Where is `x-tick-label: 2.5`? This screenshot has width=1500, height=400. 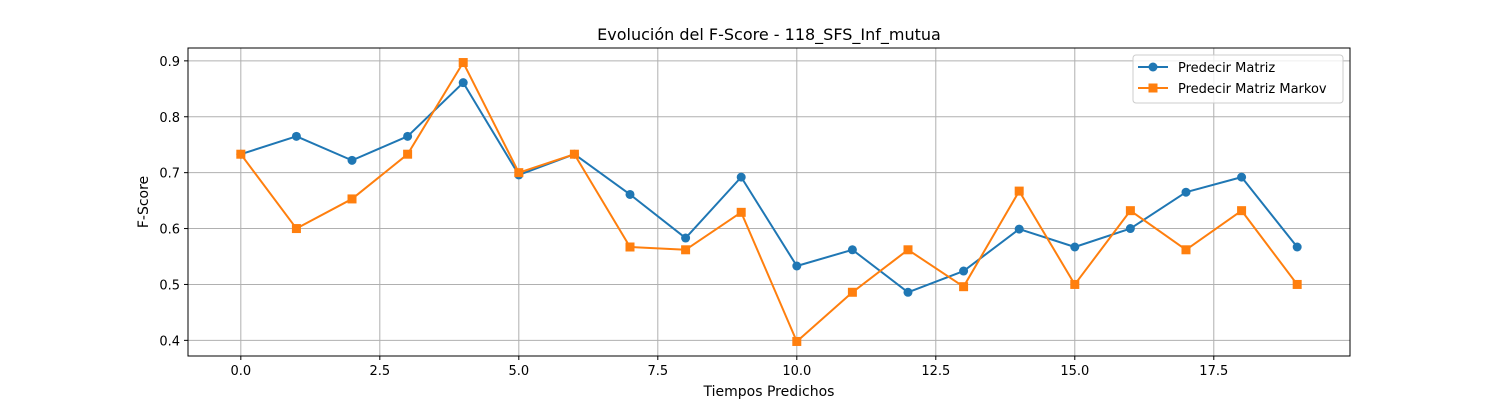 x-tick-label: 2.5 is located at coordinates (379, 371).